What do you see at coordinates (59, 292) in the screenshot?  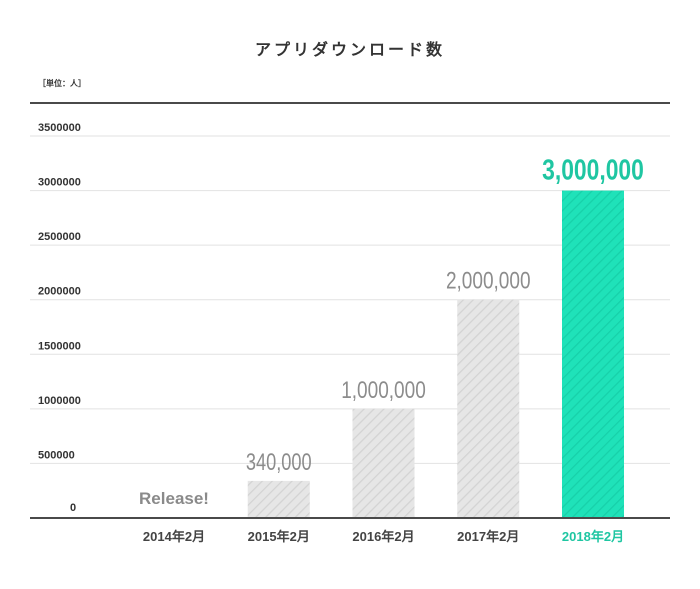 I see `y-tick-label: 2000000` at bounding box center [59, 292].